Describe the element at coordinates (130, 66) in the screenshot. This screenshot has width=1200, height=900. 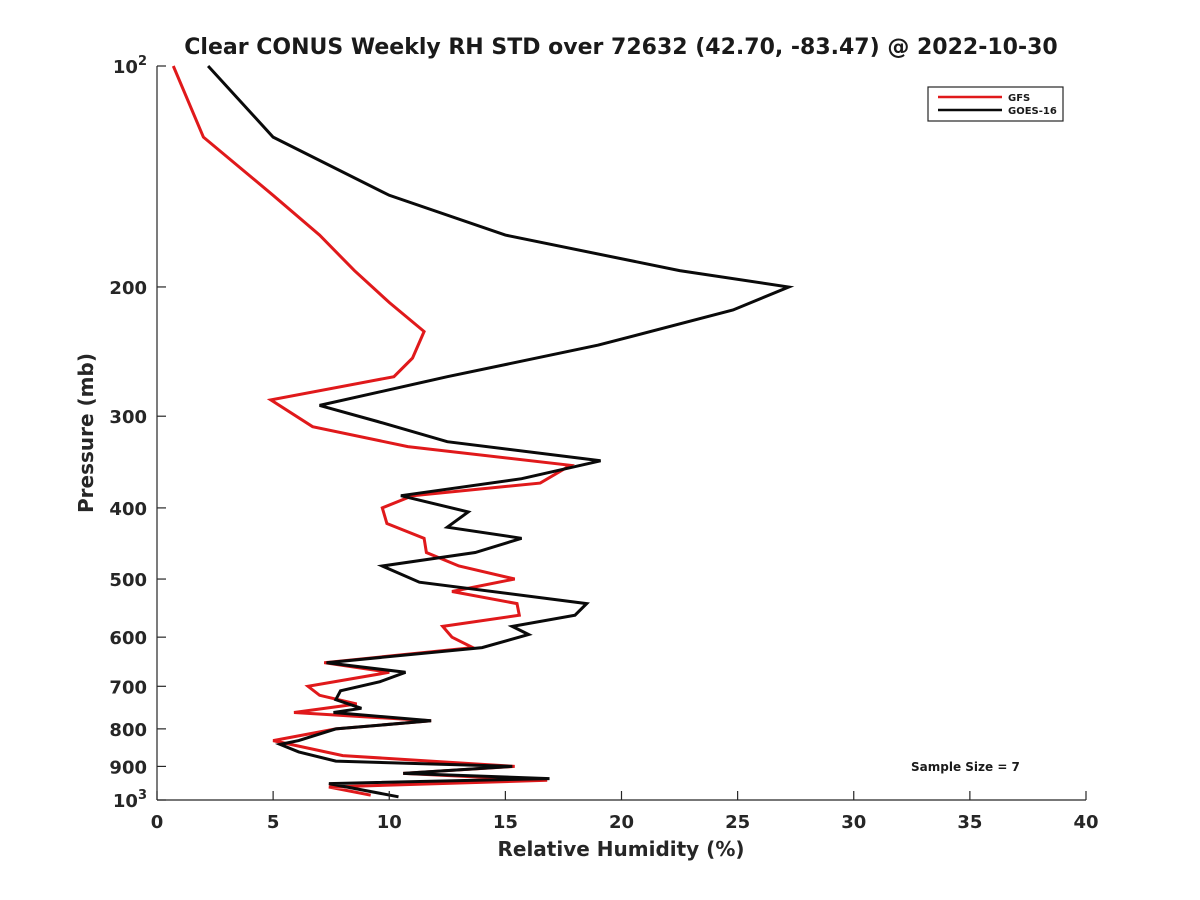
I see `y-tick-label: 10²` at that location.